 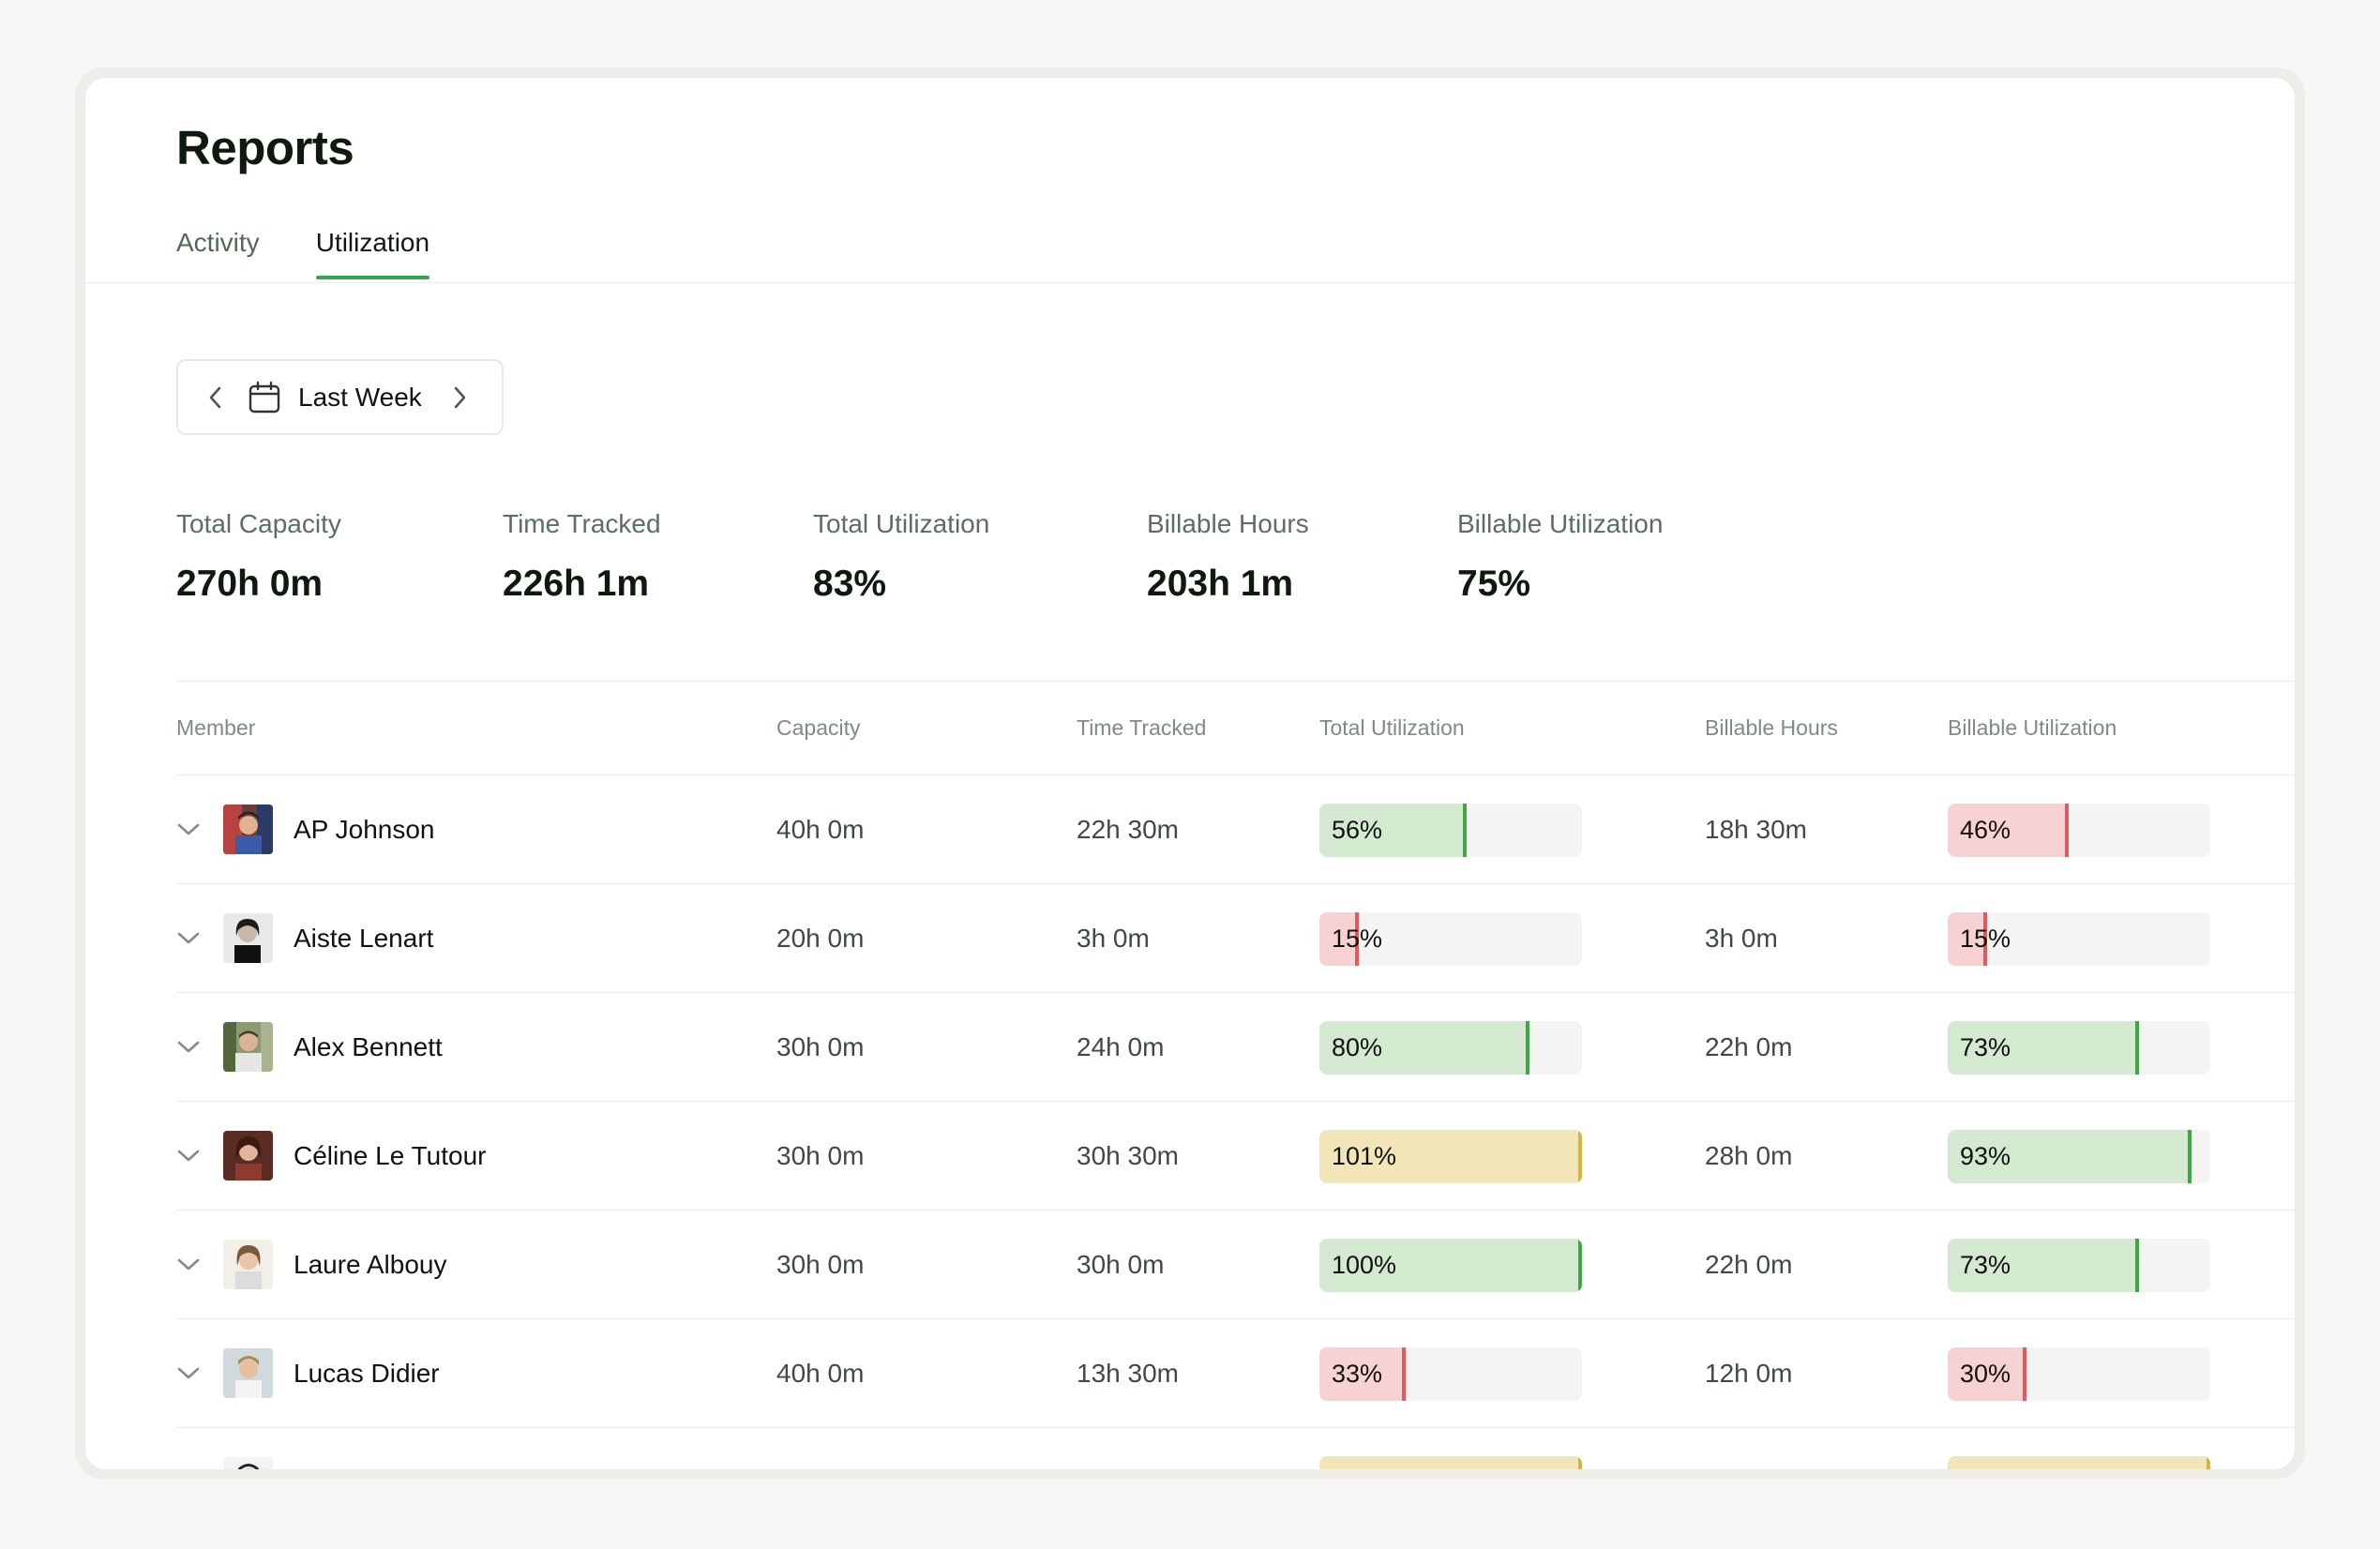 What do you see at coordinates (1190, 282) in the screenshot?
I see `tabs-divider` at bounding box center [1190, 282].